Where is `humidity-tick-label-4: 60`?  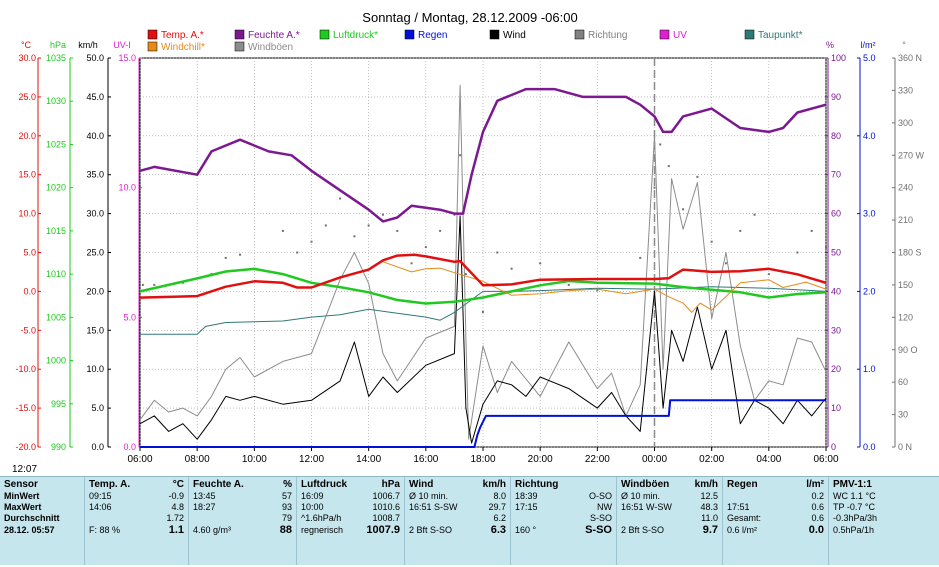 humidity-tick-label-4: 60 is located at coordinates (836, 214).